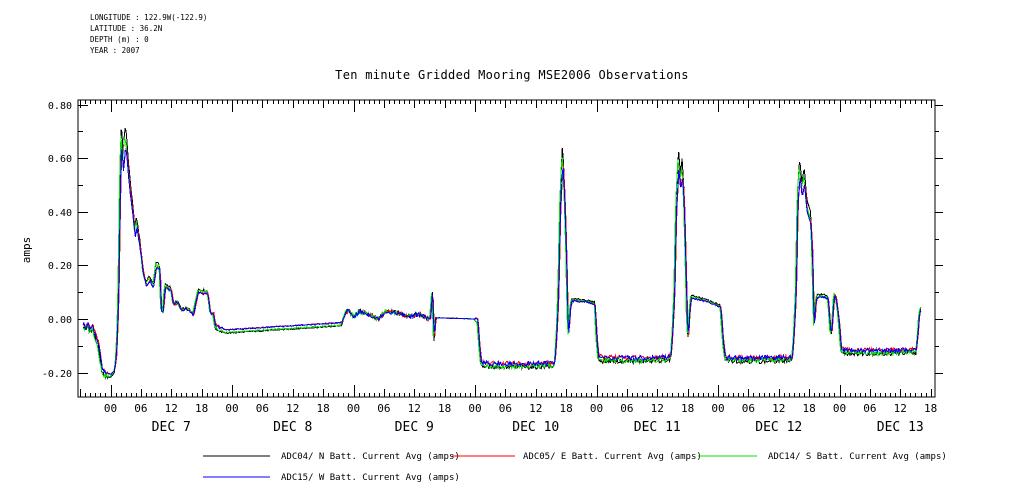 This screenshot has height=504, width=1009. I want to click on x-day-label: DEC 10, so click(535, 427).